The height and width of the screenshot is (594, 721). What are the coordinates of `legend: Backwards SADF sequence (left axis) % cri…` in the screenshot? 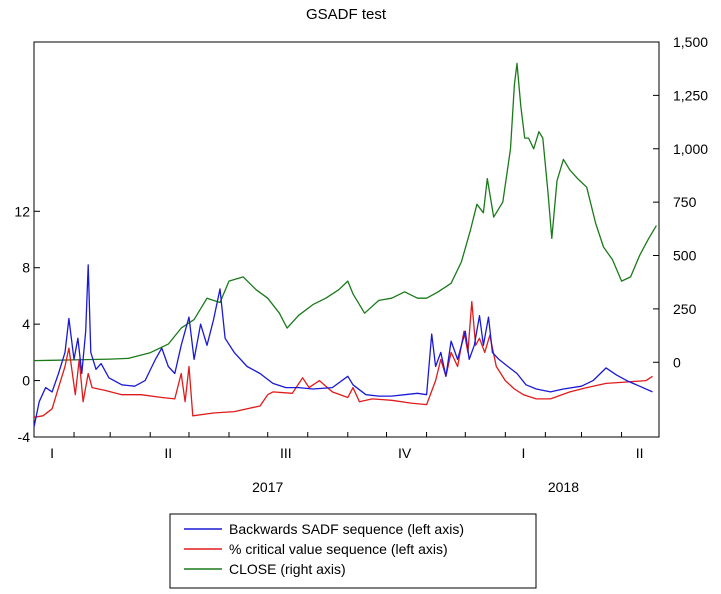 It's located at (324, 549).